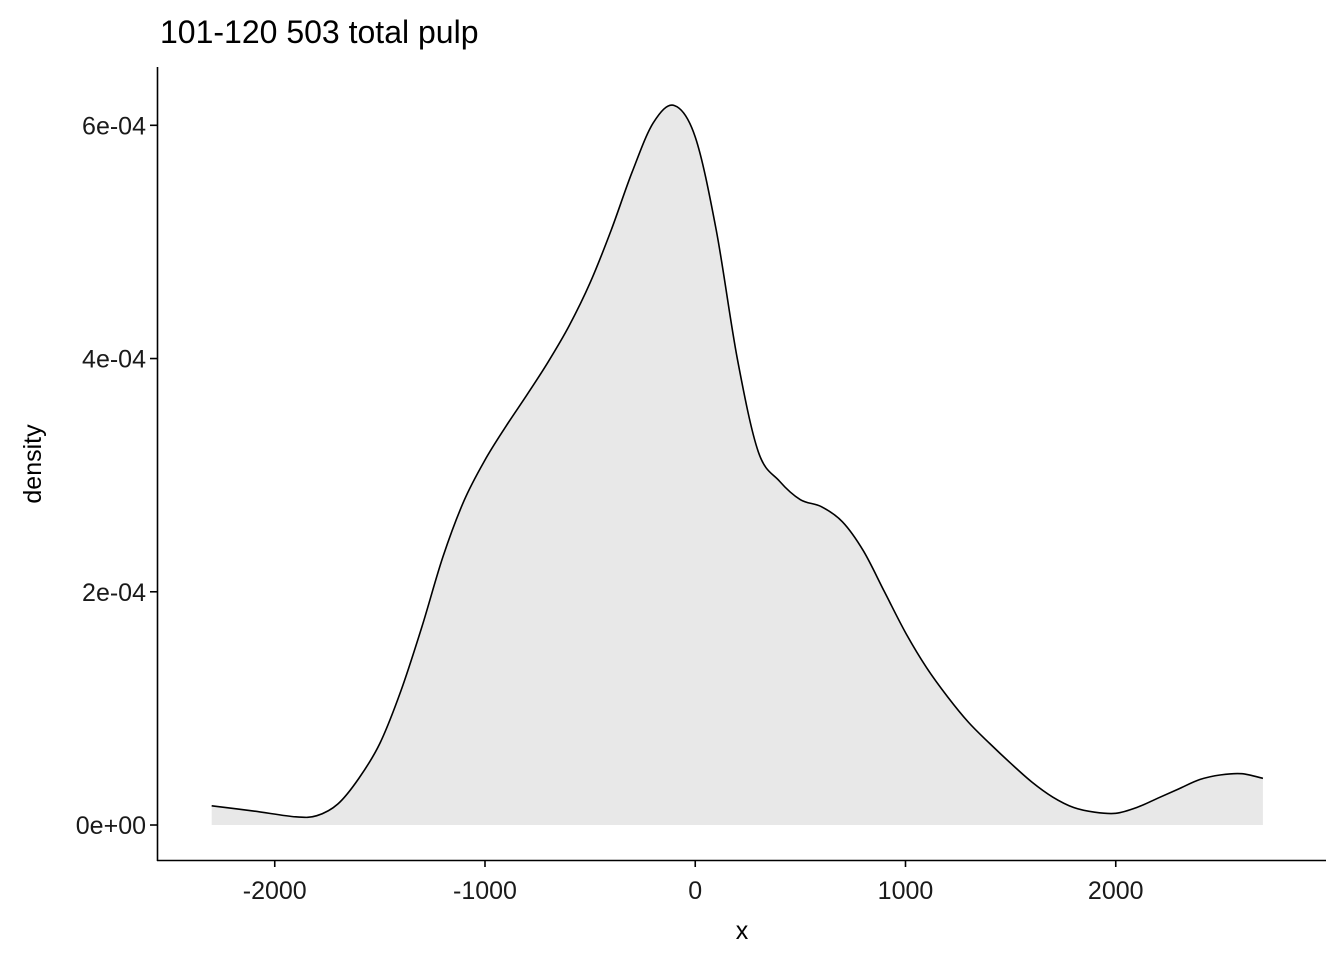 Image resolution: width=1344 pixels, height=960 pixels. Describe the element at coordinates (1116, 891) in the screenshot. I see `x-tick-label: 2000` at that location.